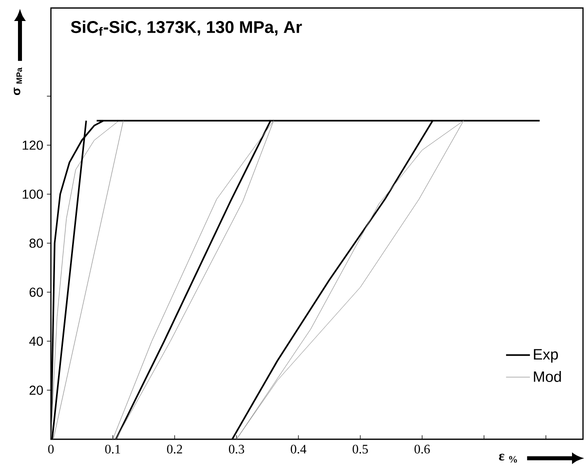  Describe the element at coordinates (508, 458) in the screenshot. I see `x-axis-title: ε $_{%}$` at that location.